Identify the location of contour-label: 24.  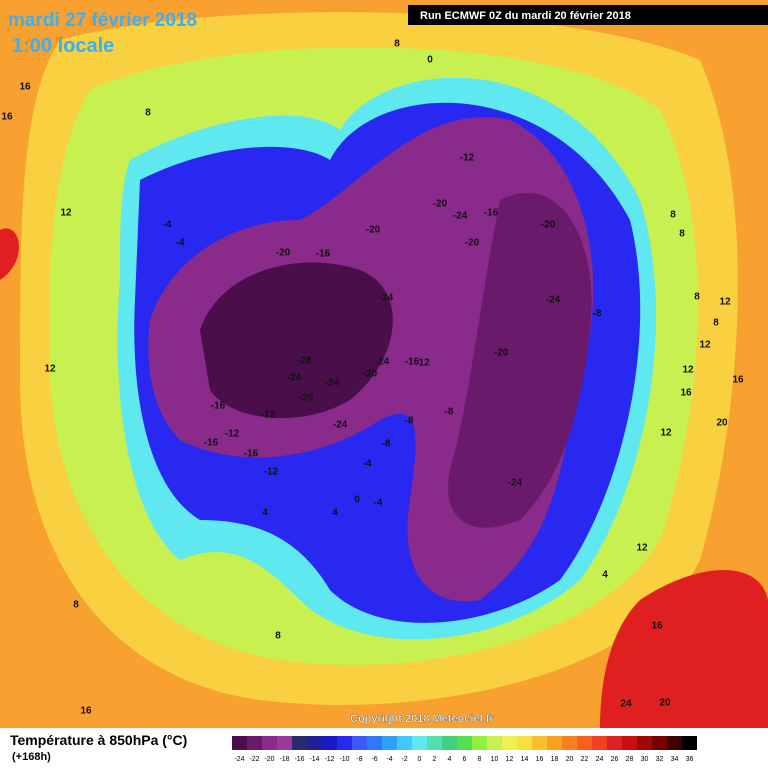
(626, 704).